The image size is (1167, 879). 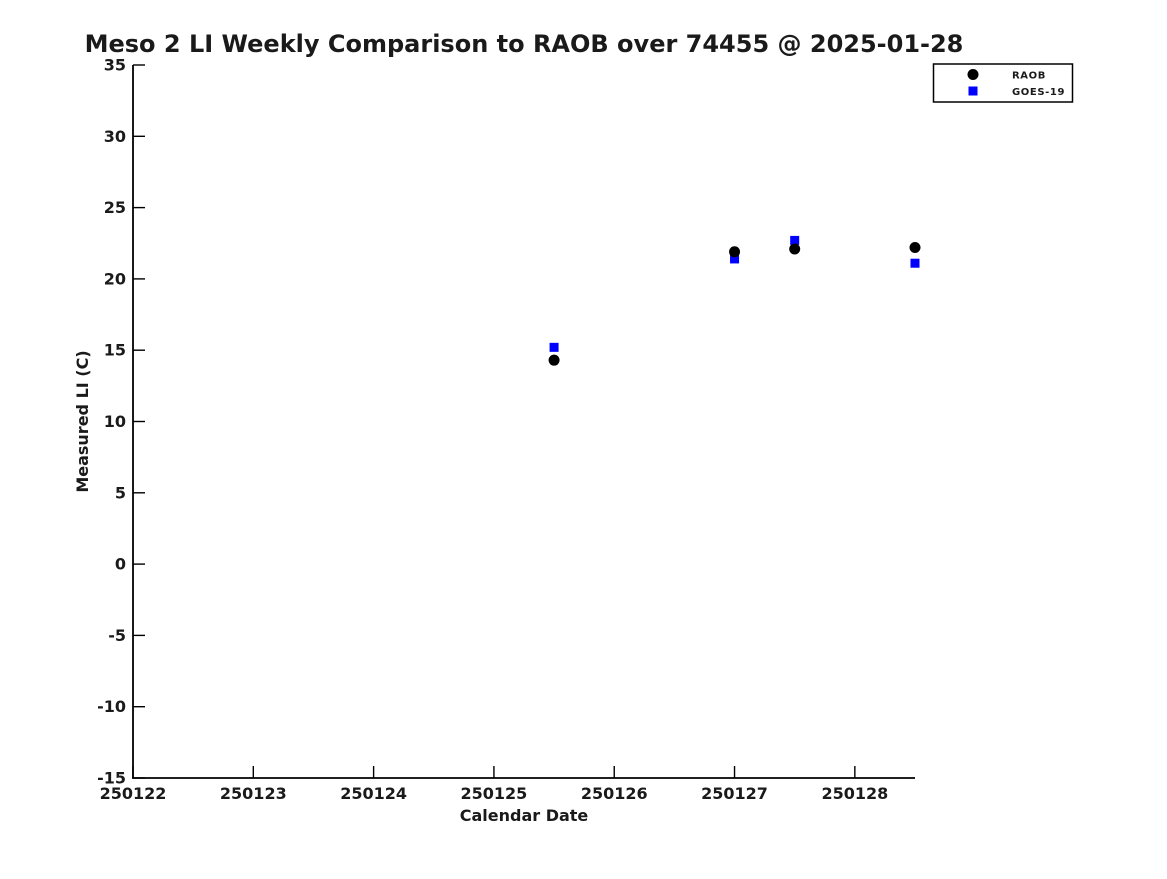 I want to click on y-tick-label: 25, so click(x=115, y=207).